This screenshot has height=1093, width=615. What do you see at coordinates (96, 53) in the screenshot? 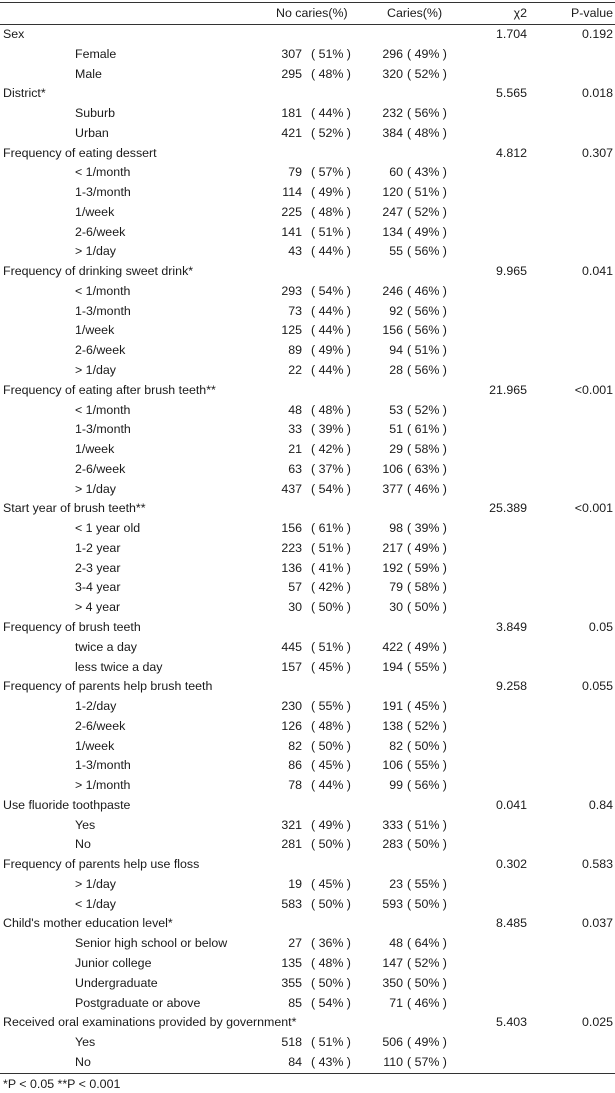
I see `category-label: Female` at bounding box center [96, 53].